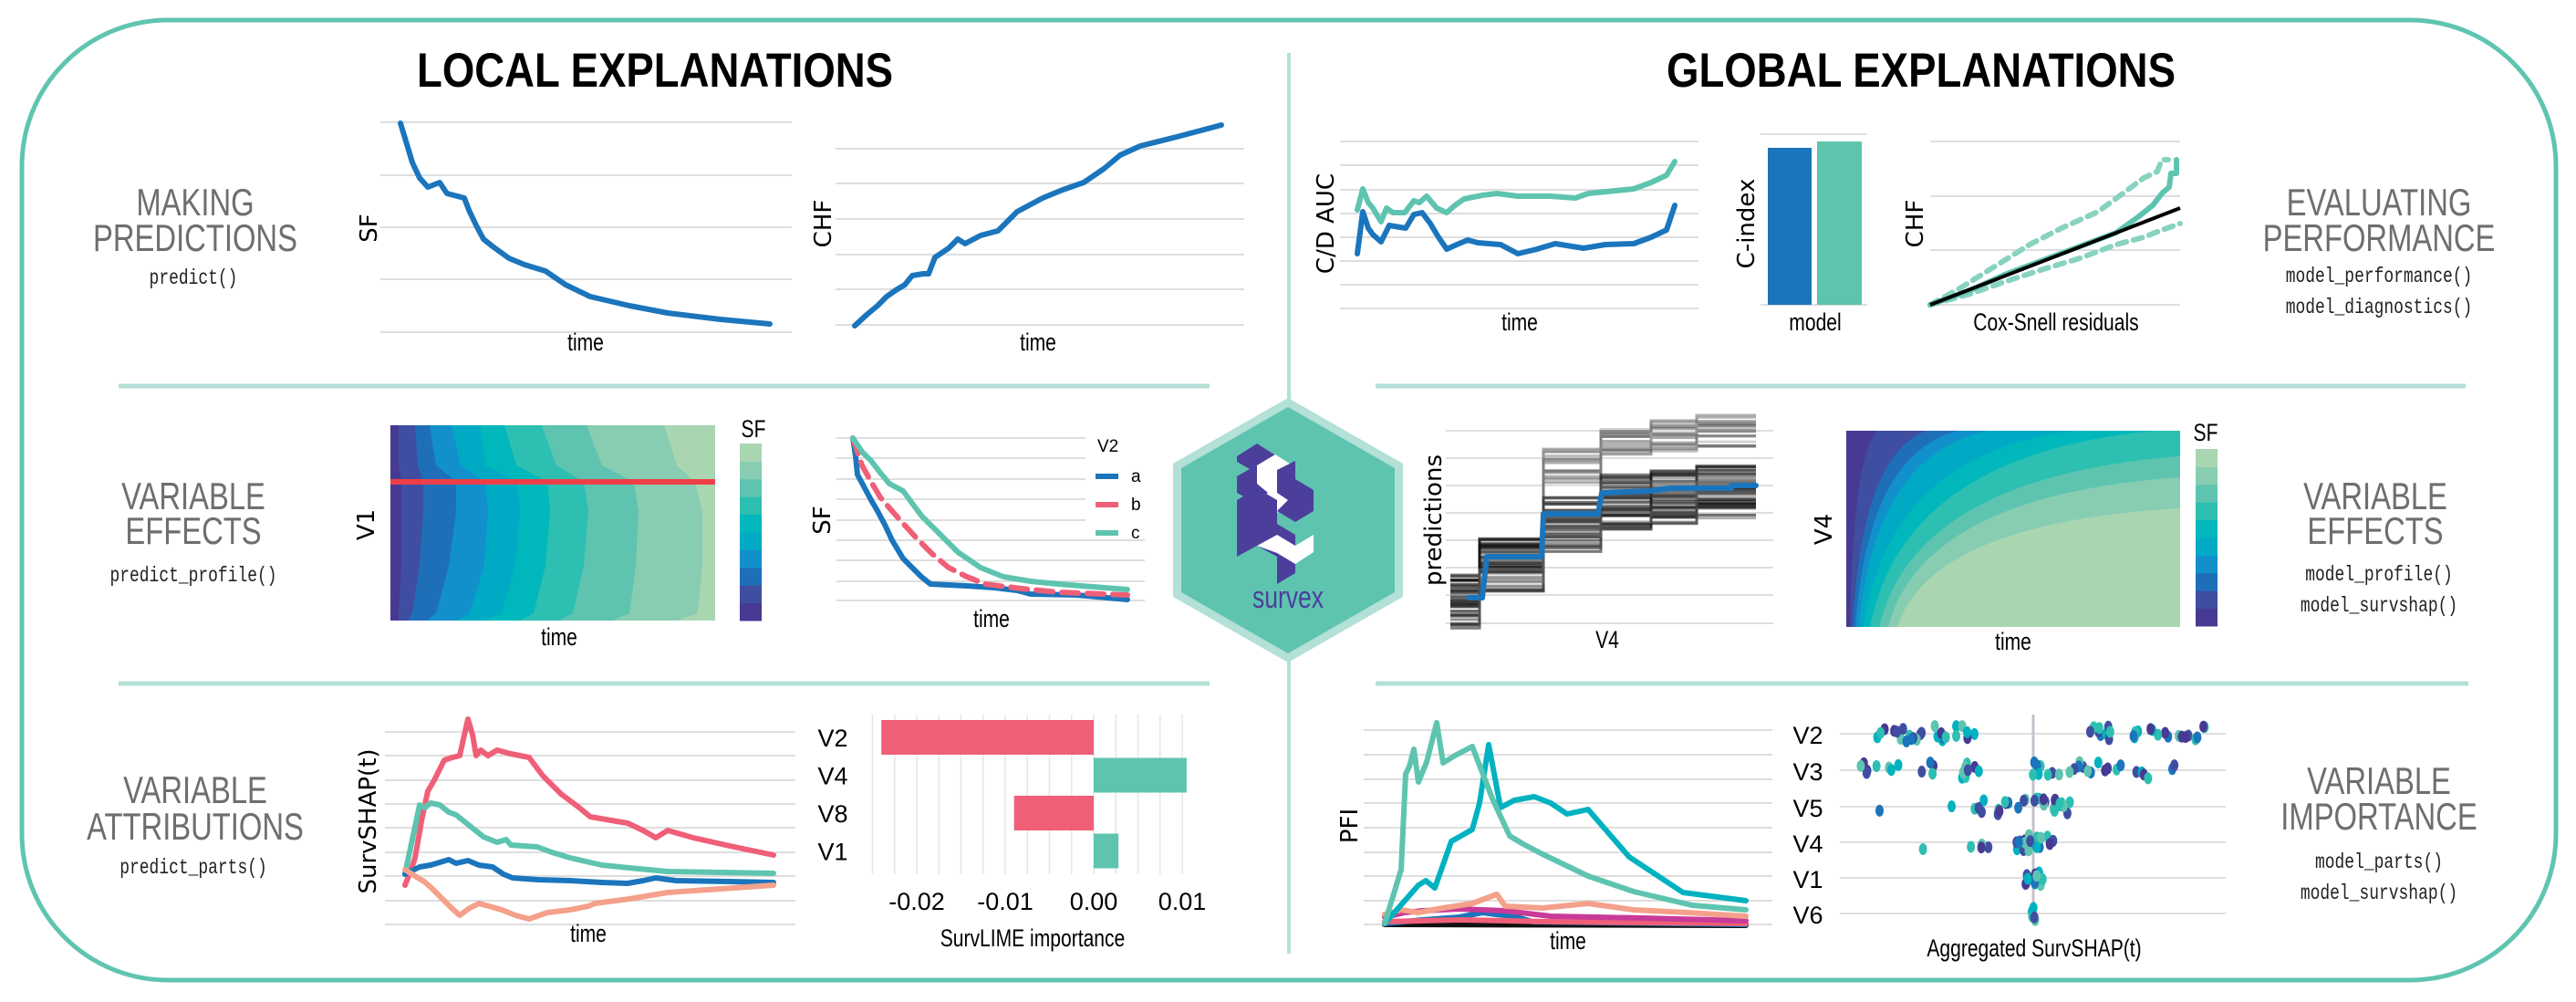 This screenshot has height=1002, width=2576. I want to click on tick-label: 0.01, so click(1182, 902).